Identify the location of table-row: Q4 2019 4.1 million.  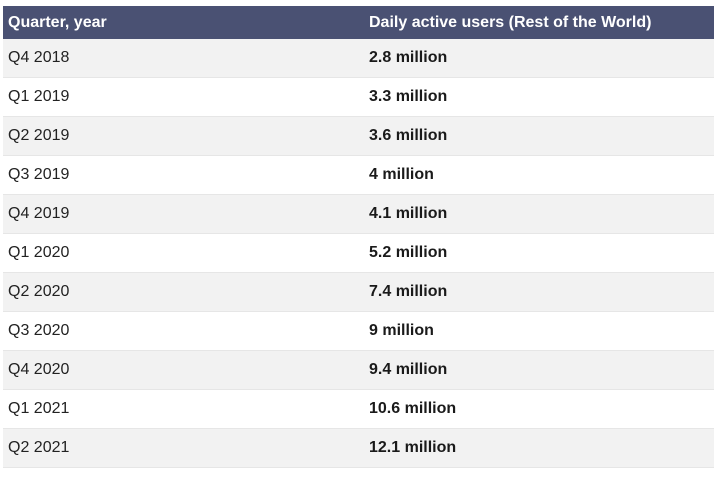
(358, 214).